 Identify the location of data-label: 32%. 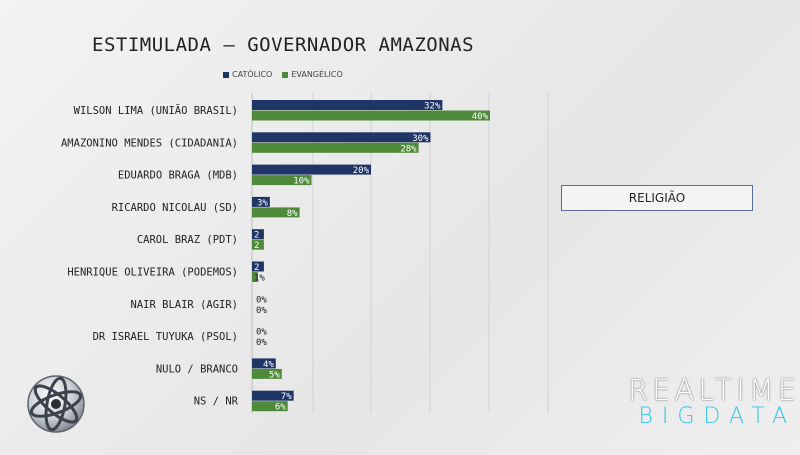
(432, 107).